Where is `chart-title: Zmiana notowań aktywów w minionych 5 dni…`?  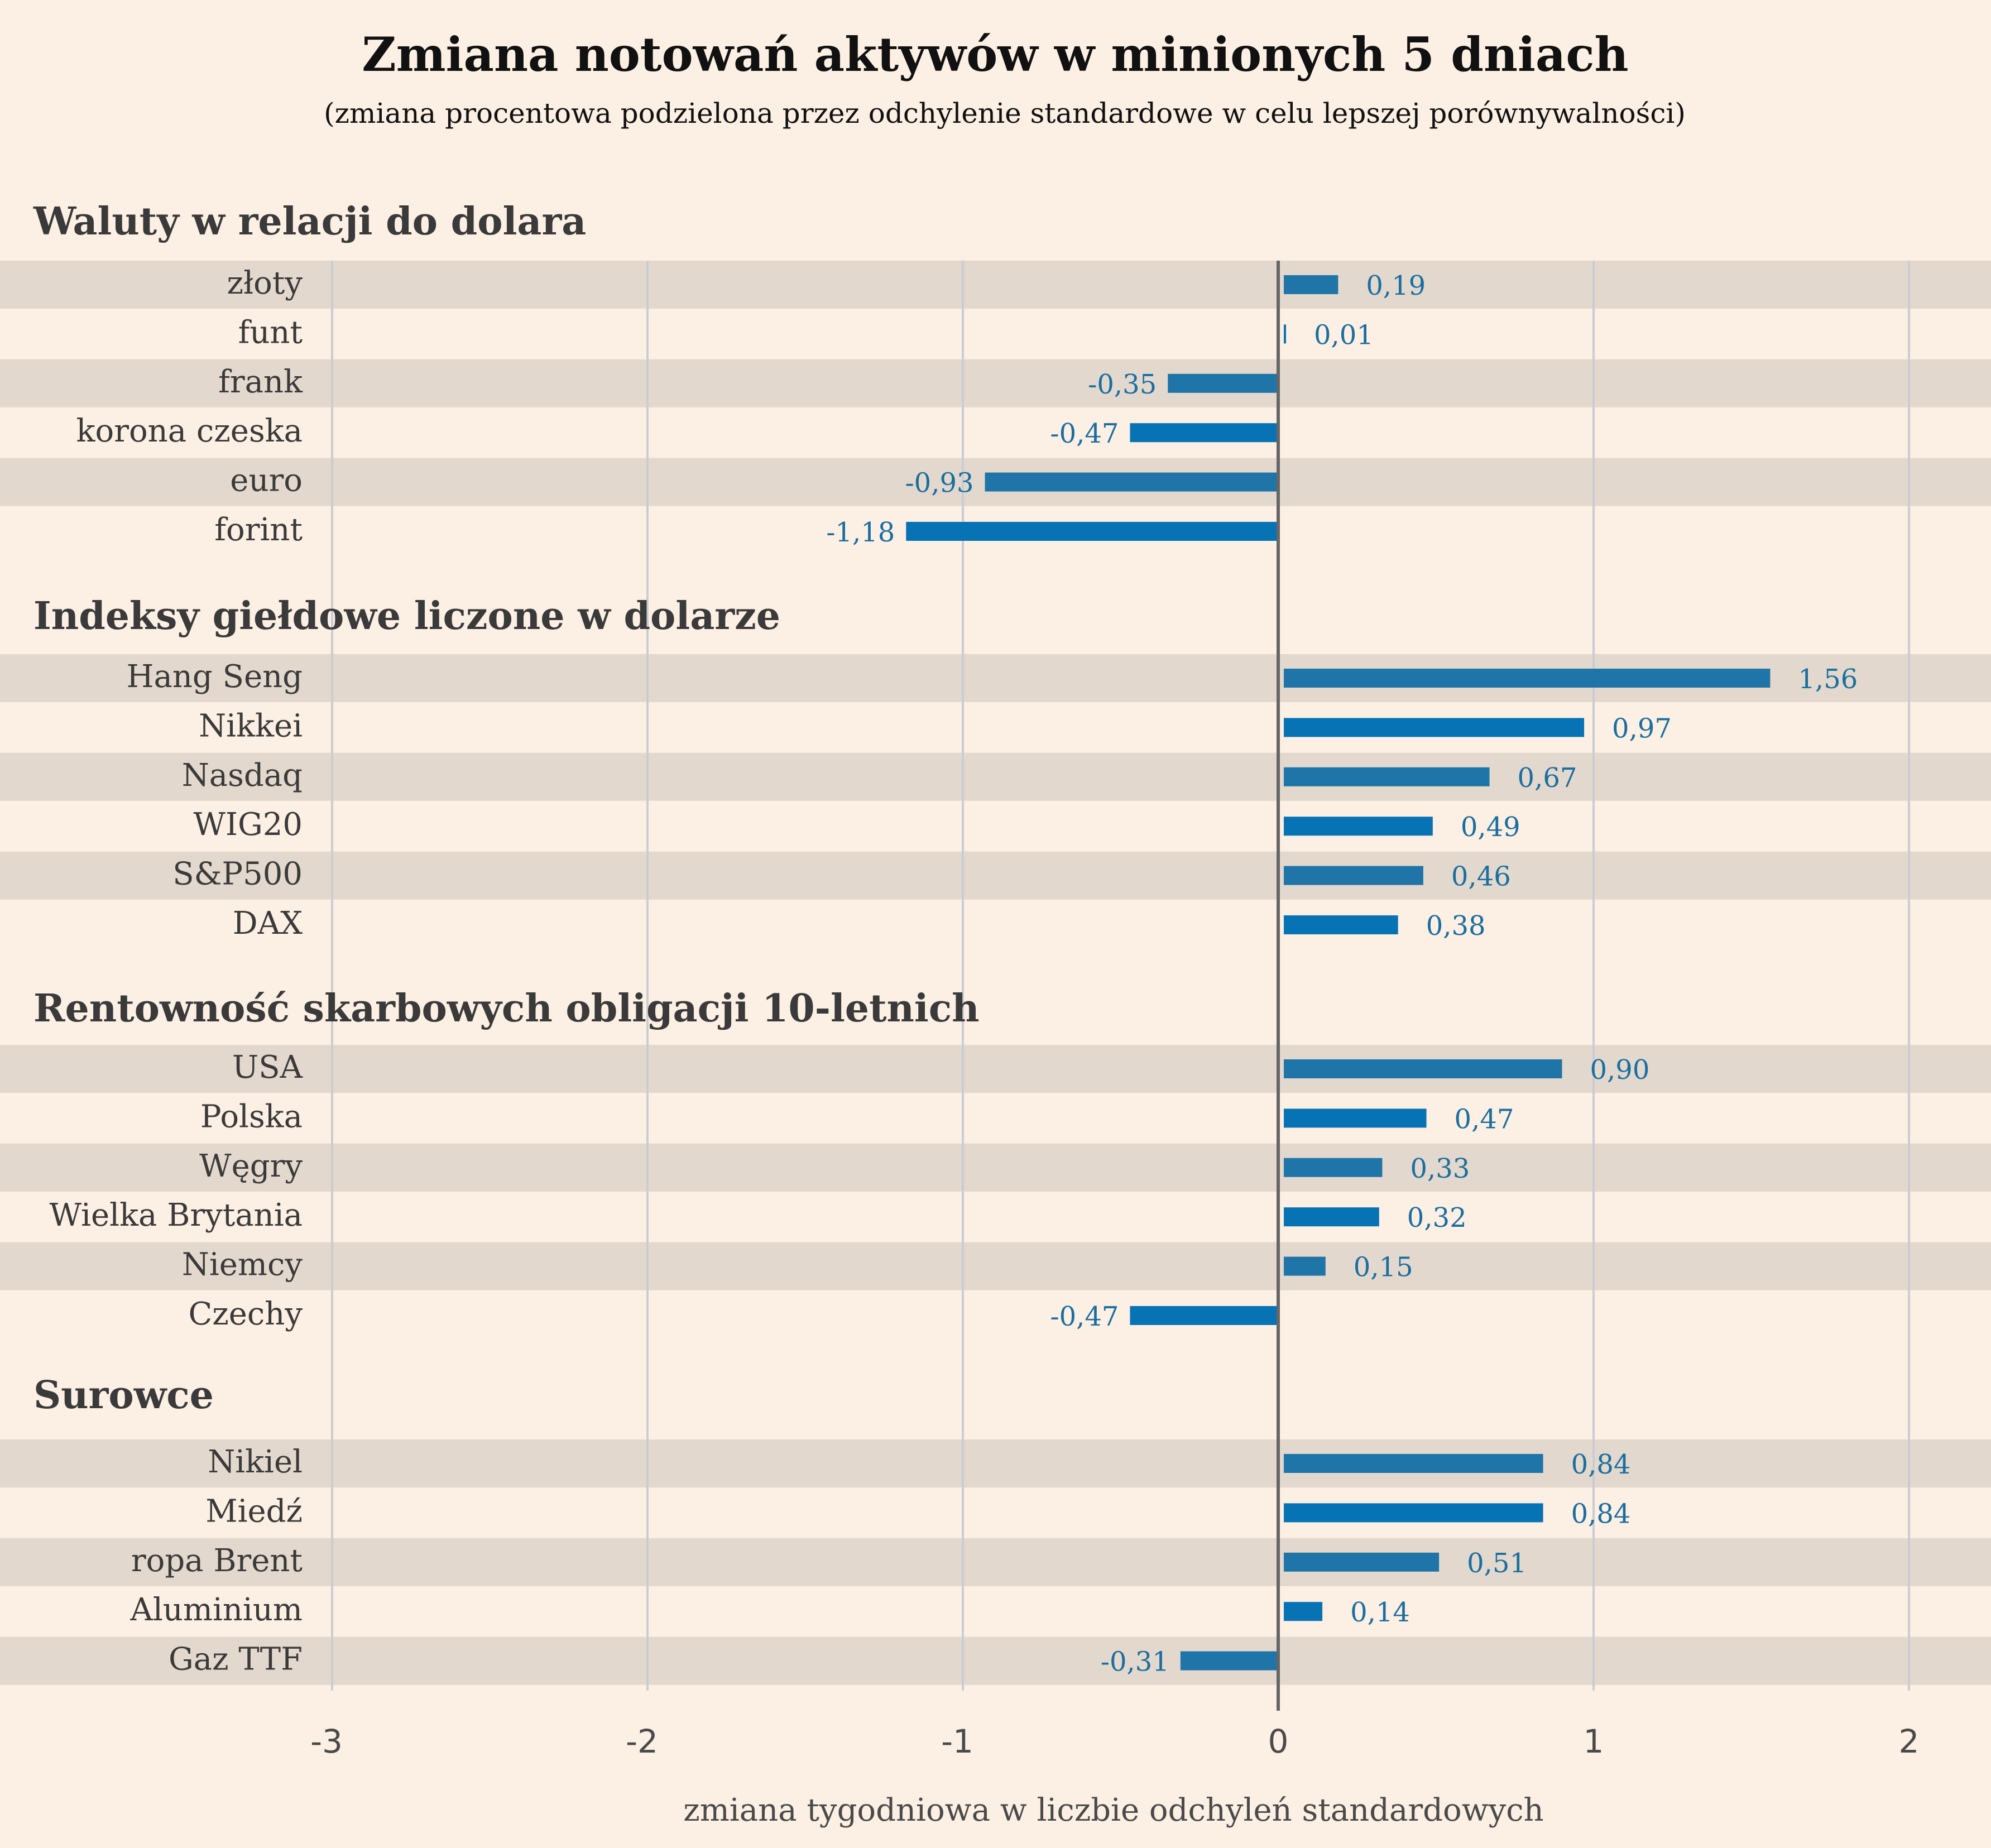
chart-title: Zmiana notowań aktywów w minionych 5 dni… is located at coordinates (995, 55).